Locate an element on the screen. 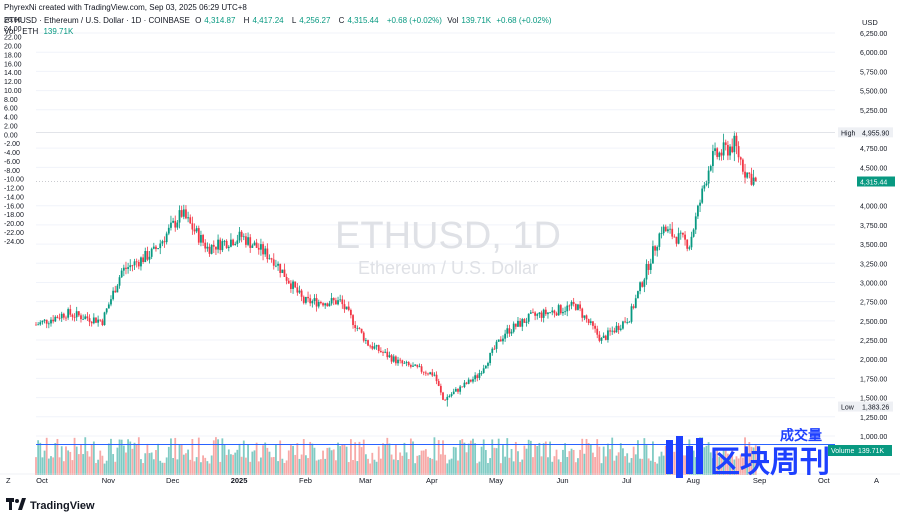 Image resolution: width=900 pixels, height=524 pixels. left-tick-label: -12.00 is located at coordinates (14, 189).